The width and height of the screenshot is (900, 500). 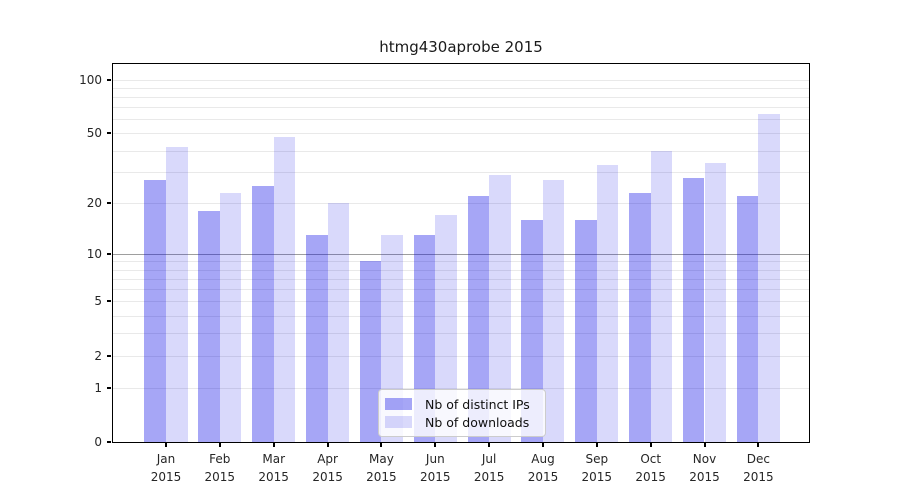 I want to click on x-tick-mark-aug, so click(x=543, y=445).